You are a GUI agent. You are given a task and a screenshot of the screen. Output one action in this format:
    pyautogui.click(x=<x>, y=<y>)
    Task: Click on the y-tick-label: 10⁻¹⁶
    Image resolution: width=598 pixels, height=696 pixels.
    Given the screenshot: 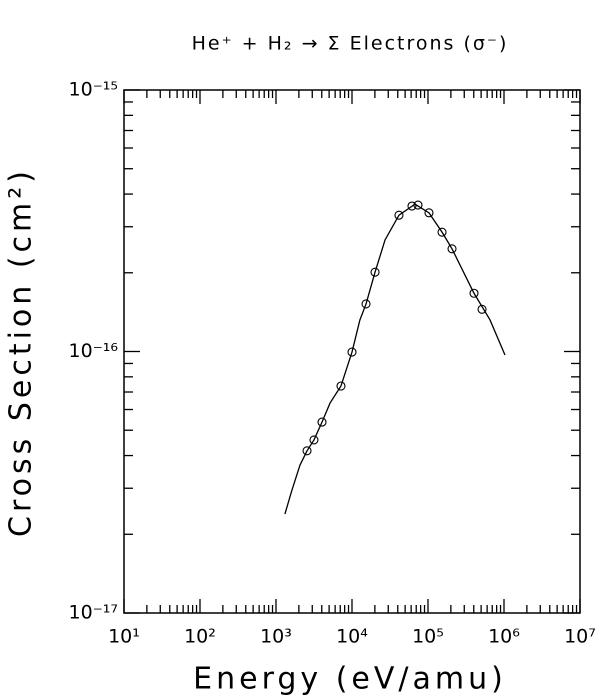 What is the action you would take?
    pyautogui.click(x=93, y=351)
    